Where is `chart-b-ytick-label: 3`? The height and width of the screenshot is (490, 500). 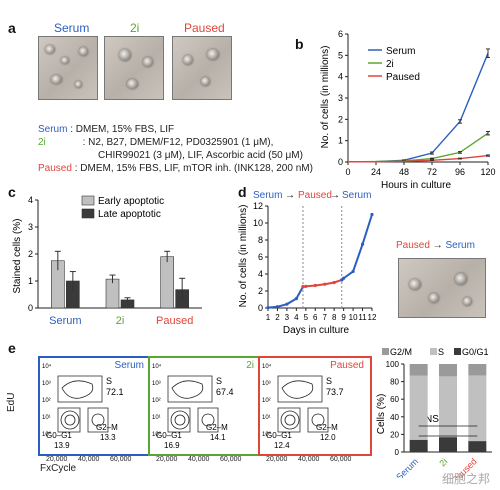
chart-b-ytick-label: 3 is located at coordinates (340, 98).